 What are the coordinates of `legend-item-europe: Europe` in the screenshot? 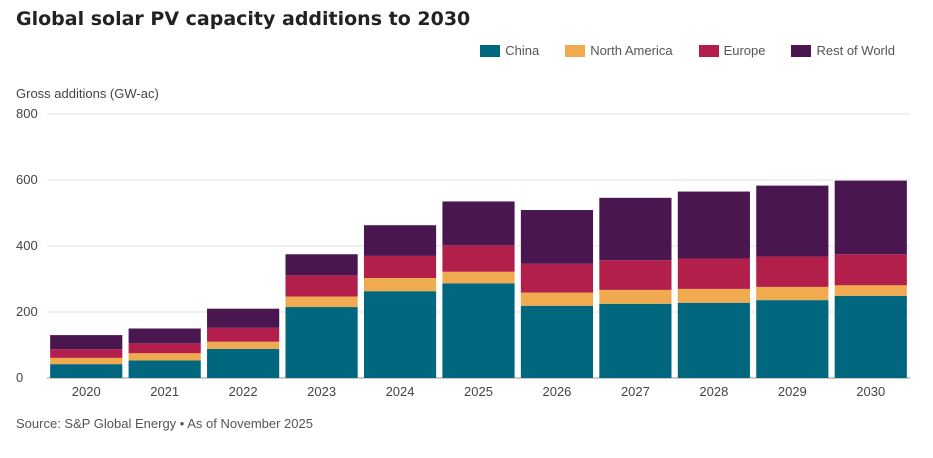 It's located at (732, 50).